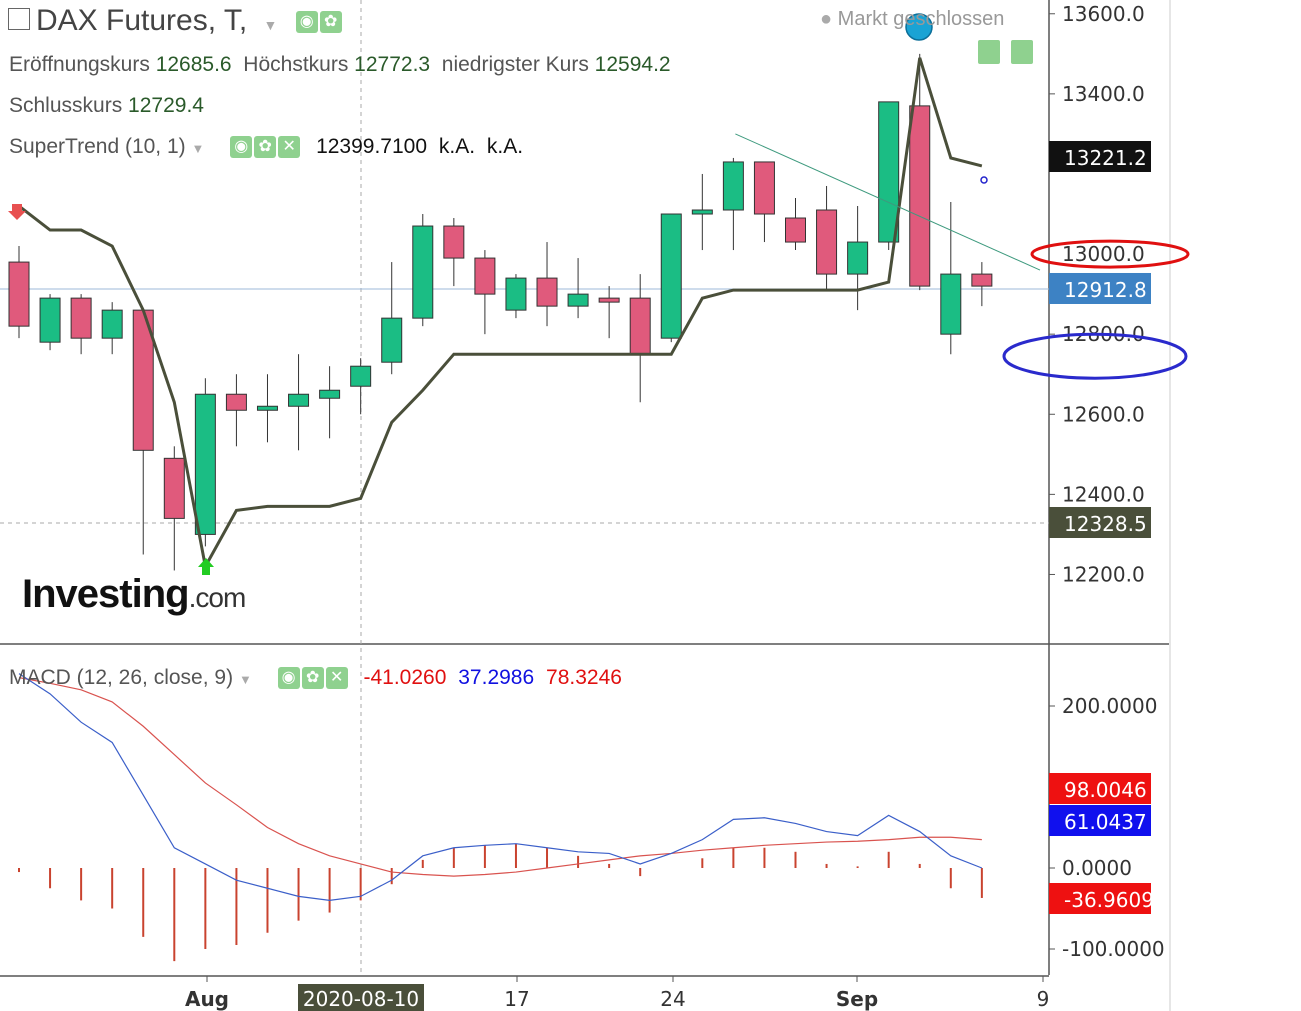  I want to click on low-value: 12594.2, so click(632, 64).